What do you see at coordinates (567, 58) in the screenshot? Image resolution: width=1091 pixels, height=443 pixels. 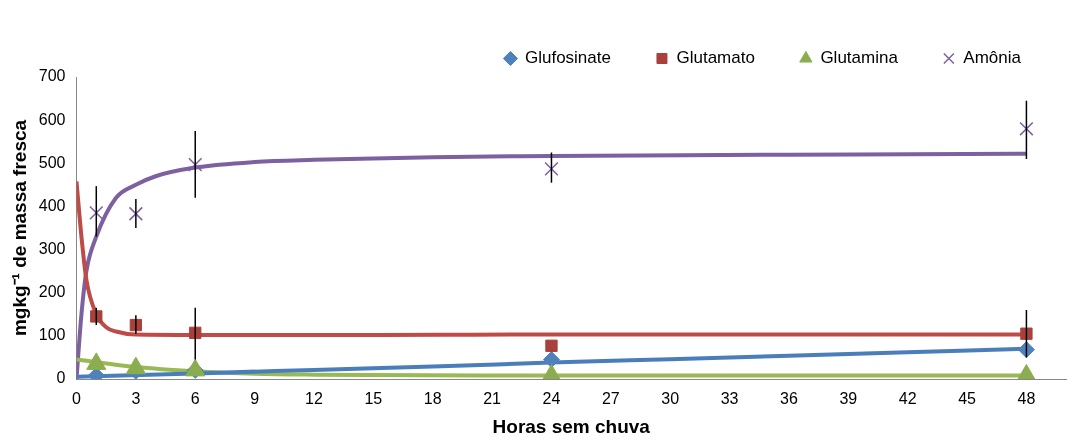 I see `legend-label: Glufosinate` at bounding box center [567, 58].